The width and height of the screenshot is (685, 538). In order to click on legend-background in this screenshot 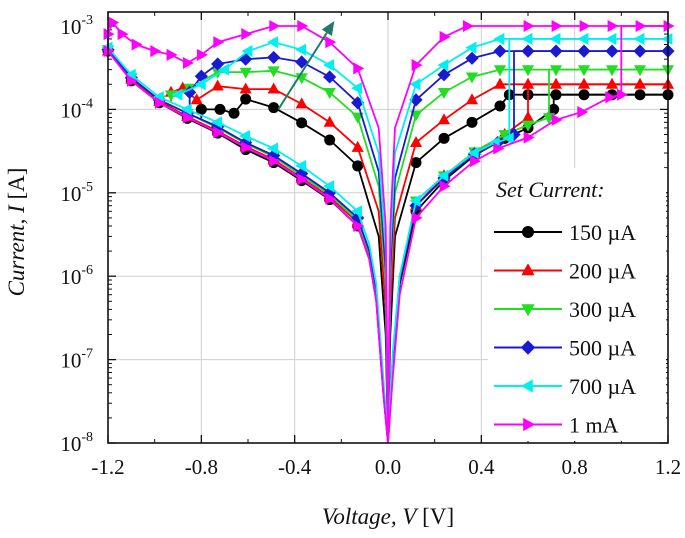, I will do `click(577, 304)`.